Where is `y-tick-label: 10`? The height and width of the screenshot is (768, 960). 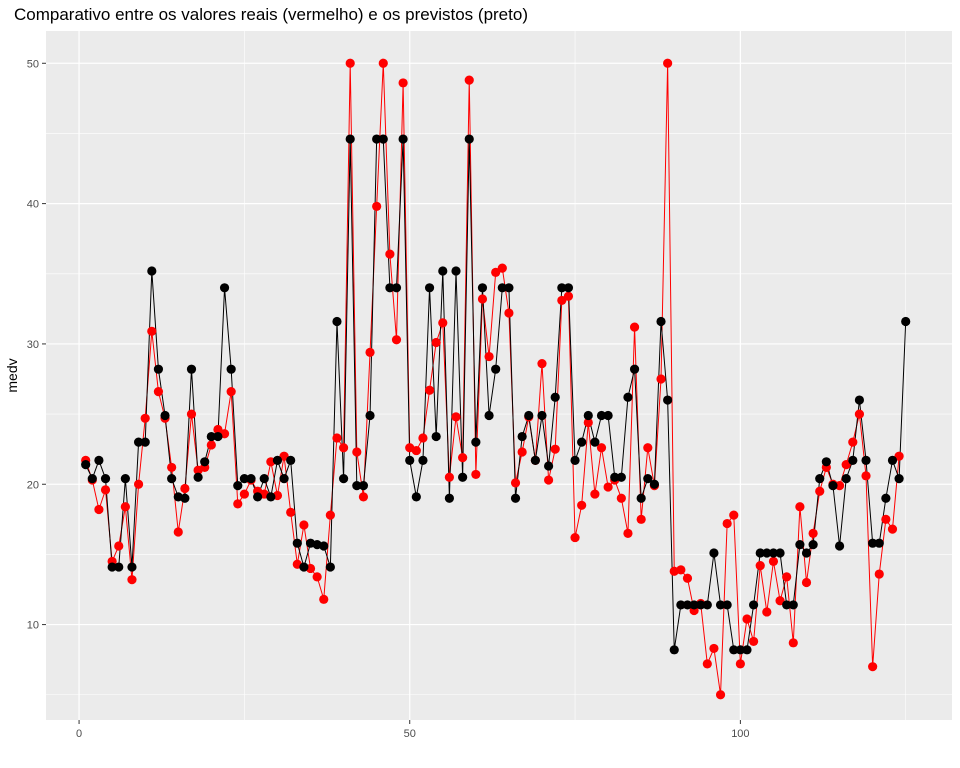
y-tick-label: 10 is located at coordinates (33, 626).